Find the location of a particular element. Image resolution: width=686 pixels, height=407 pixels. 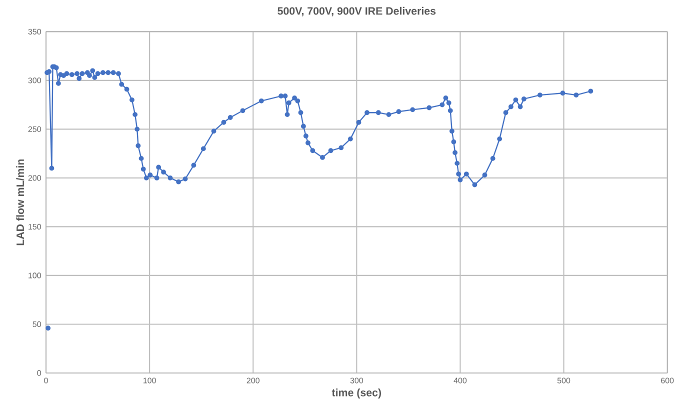

y-tick-label: 300 is located at coordinates (34, 81).